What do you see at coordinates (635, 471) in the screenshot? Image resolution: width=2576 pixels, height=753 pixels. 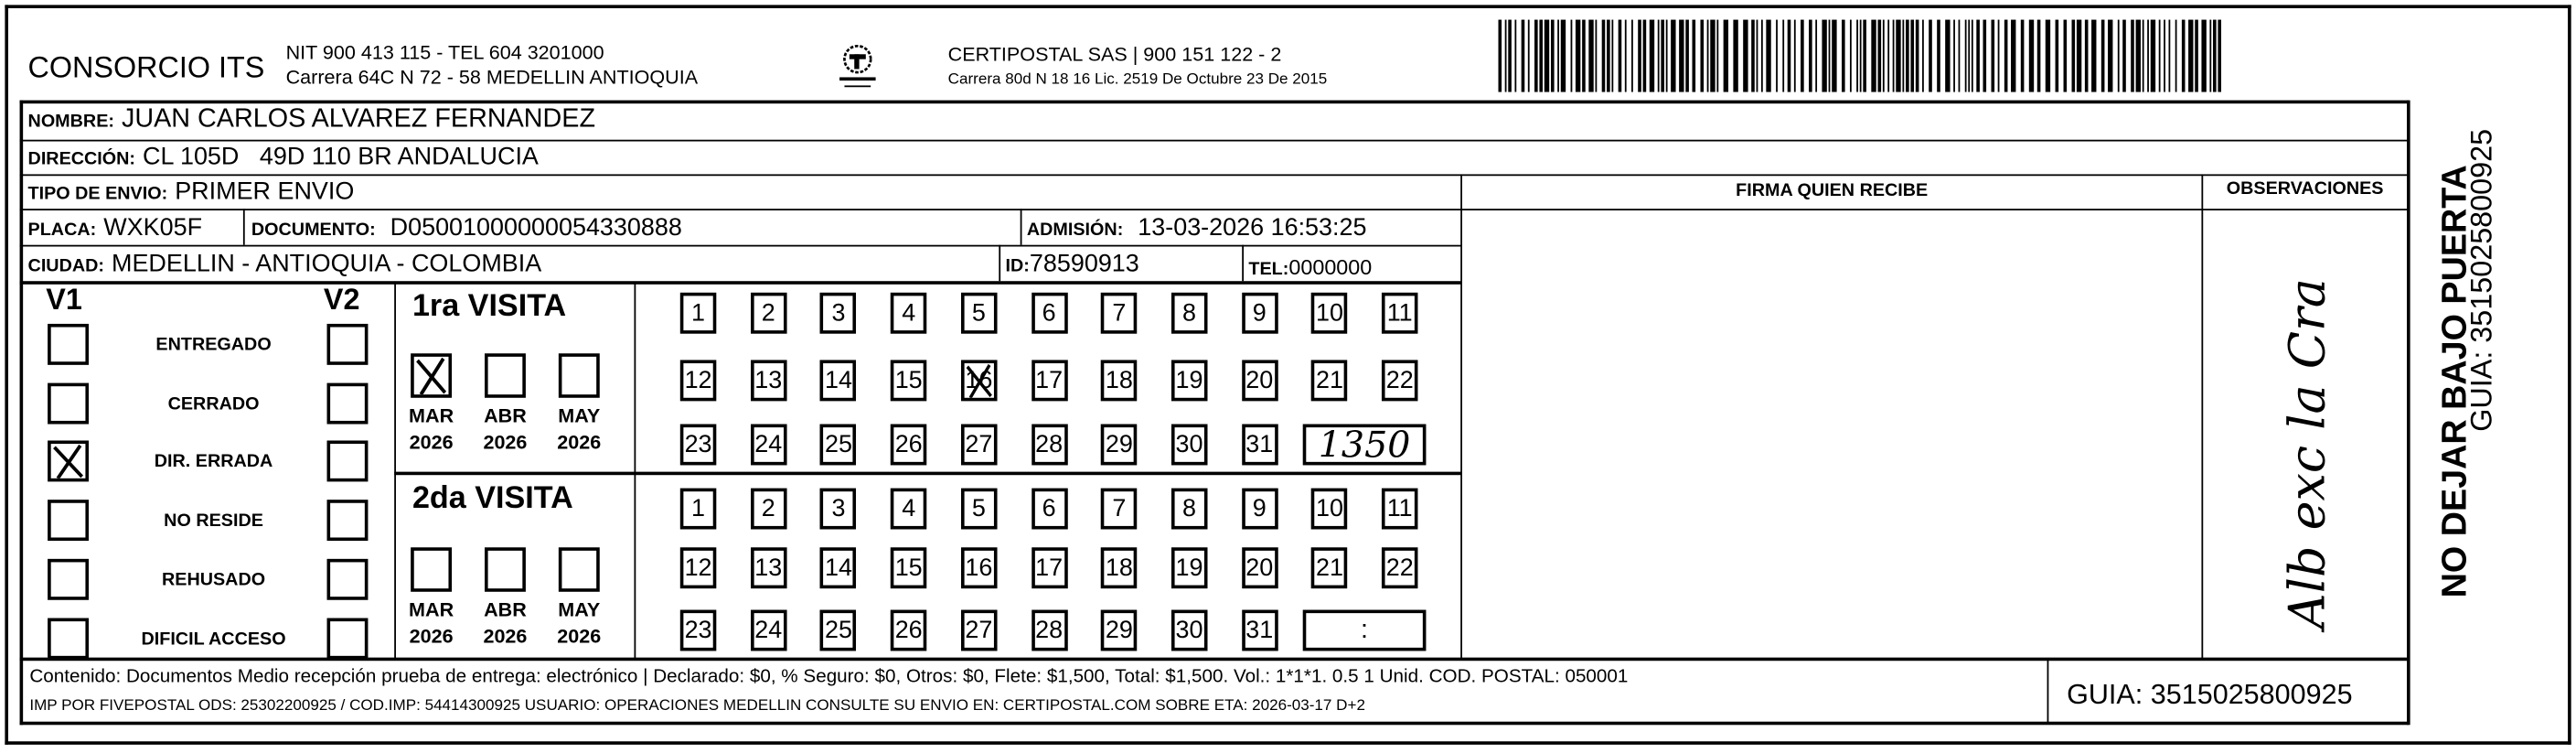 I see `rule` at bounding box center [635, 471].